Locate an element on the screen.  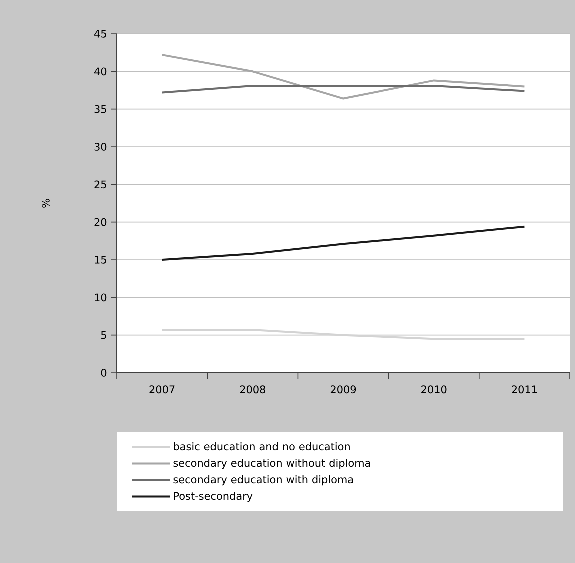
x-tick-label: 2011 is located at coordinates (525, 390).